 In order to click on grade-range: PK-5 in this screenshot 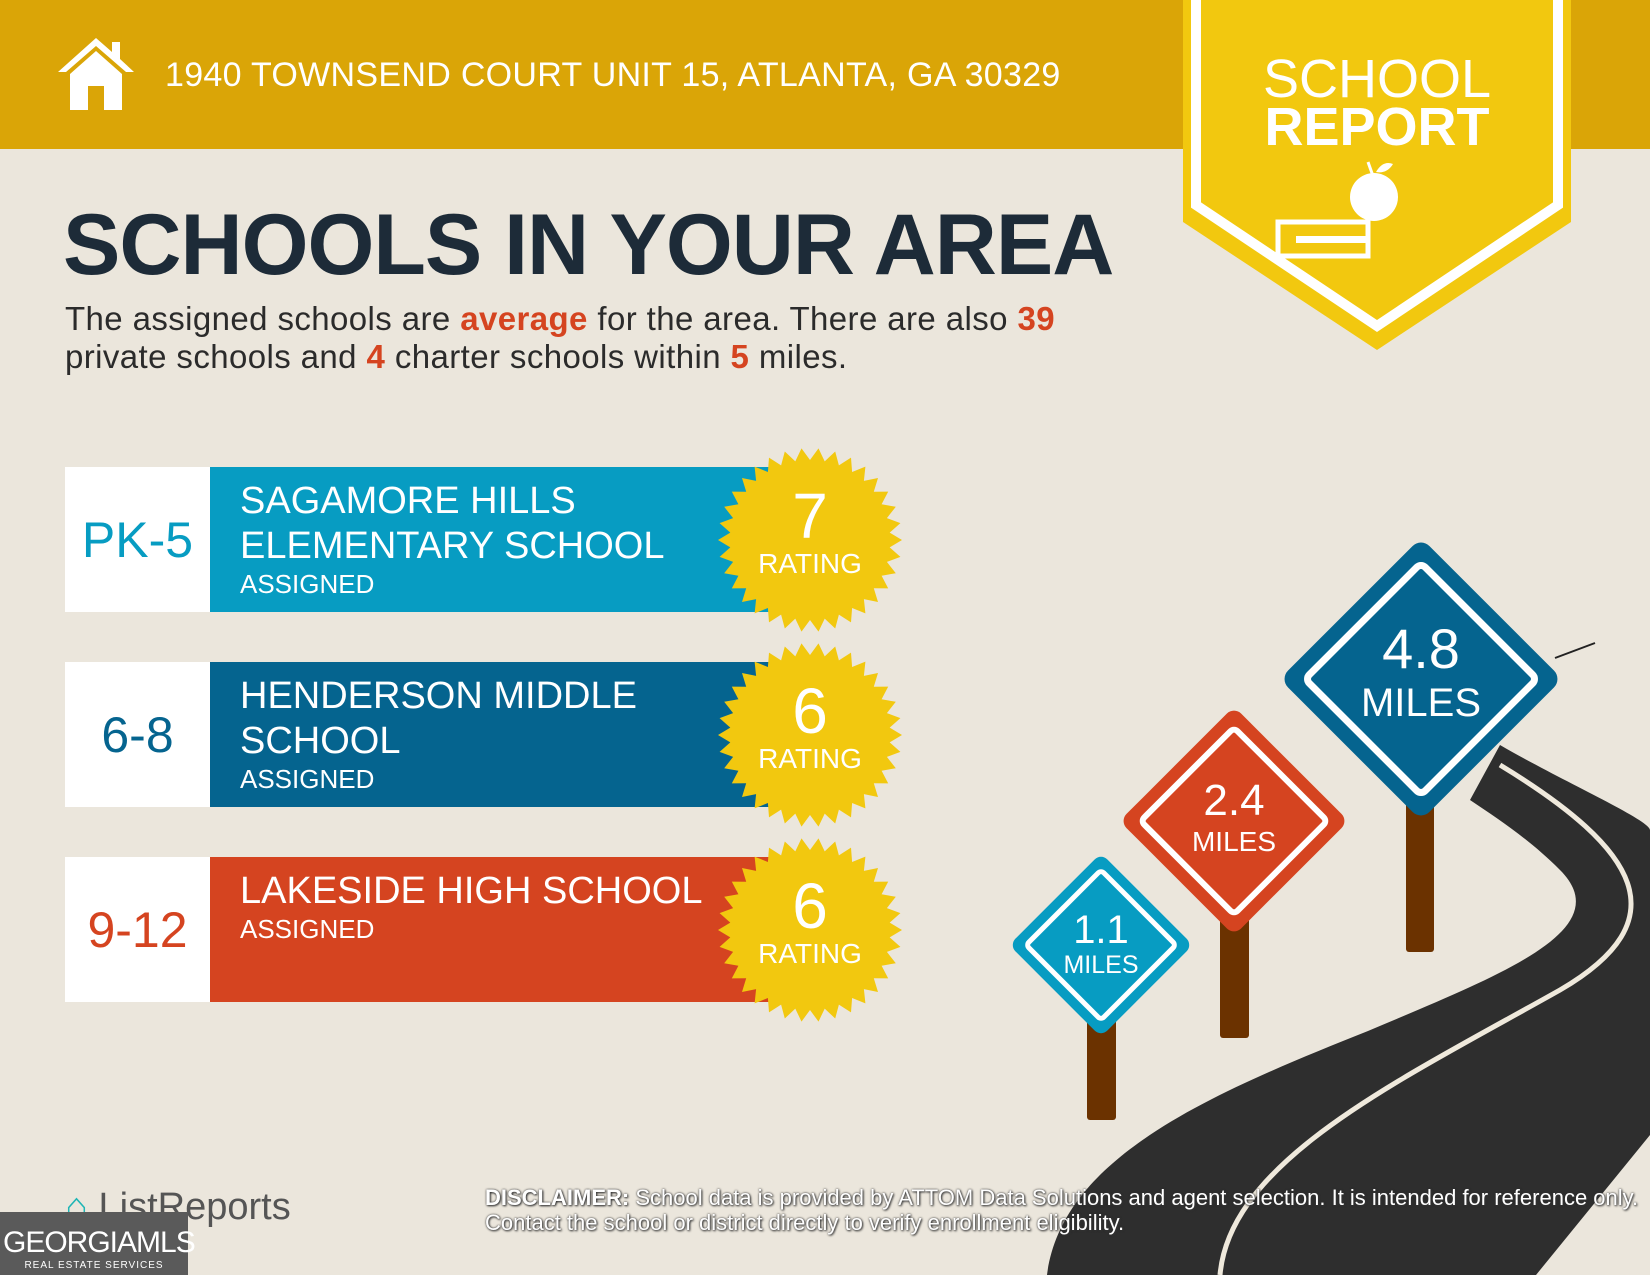, I will do `click(137, 539)`.